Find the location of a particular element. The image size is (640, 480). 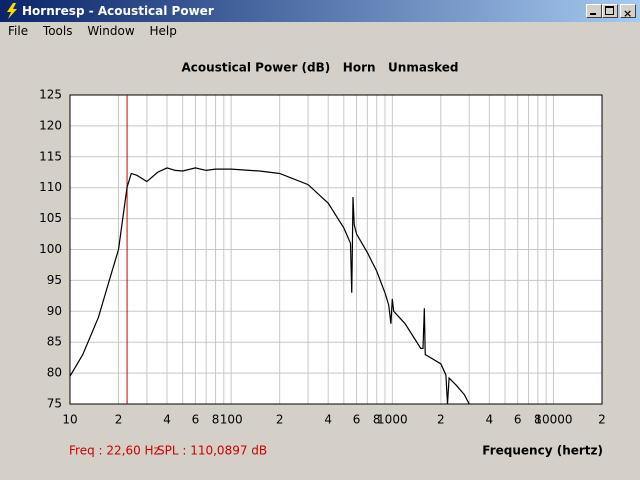

y-tick-label: 115 is located at coordinates (50, 156).